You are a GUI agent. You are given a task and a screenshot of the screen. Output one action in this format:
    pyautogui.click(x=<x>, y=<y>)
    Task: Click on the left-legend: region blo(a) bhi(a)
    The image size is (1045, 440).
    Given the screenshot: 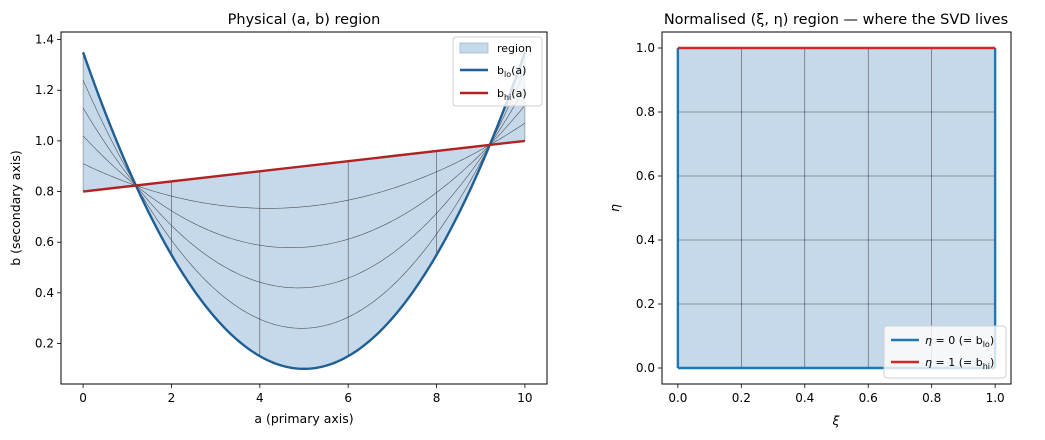 What is the action you would take?
    pyautogui.click(x=497, y=71)
    